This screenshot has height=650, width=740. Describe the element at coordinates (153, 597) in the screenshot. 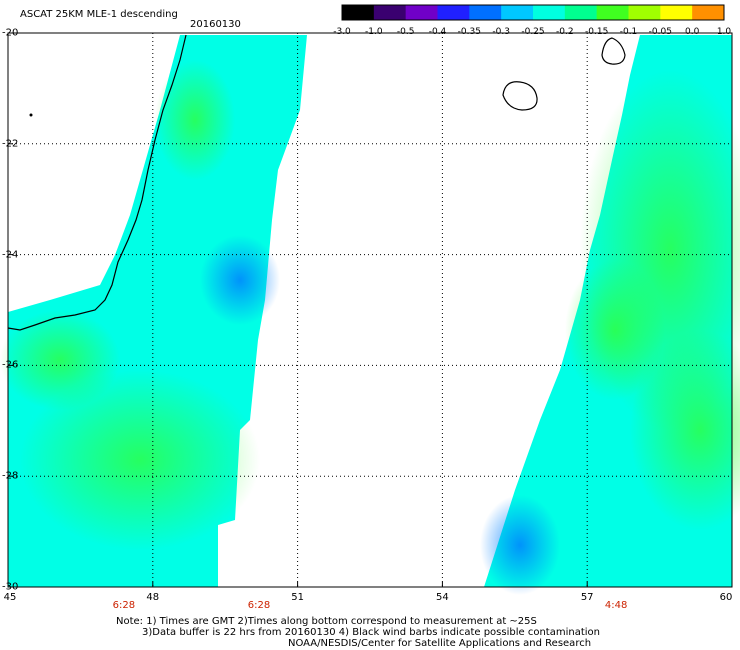

I see `x-tick-label: 48` at that location.